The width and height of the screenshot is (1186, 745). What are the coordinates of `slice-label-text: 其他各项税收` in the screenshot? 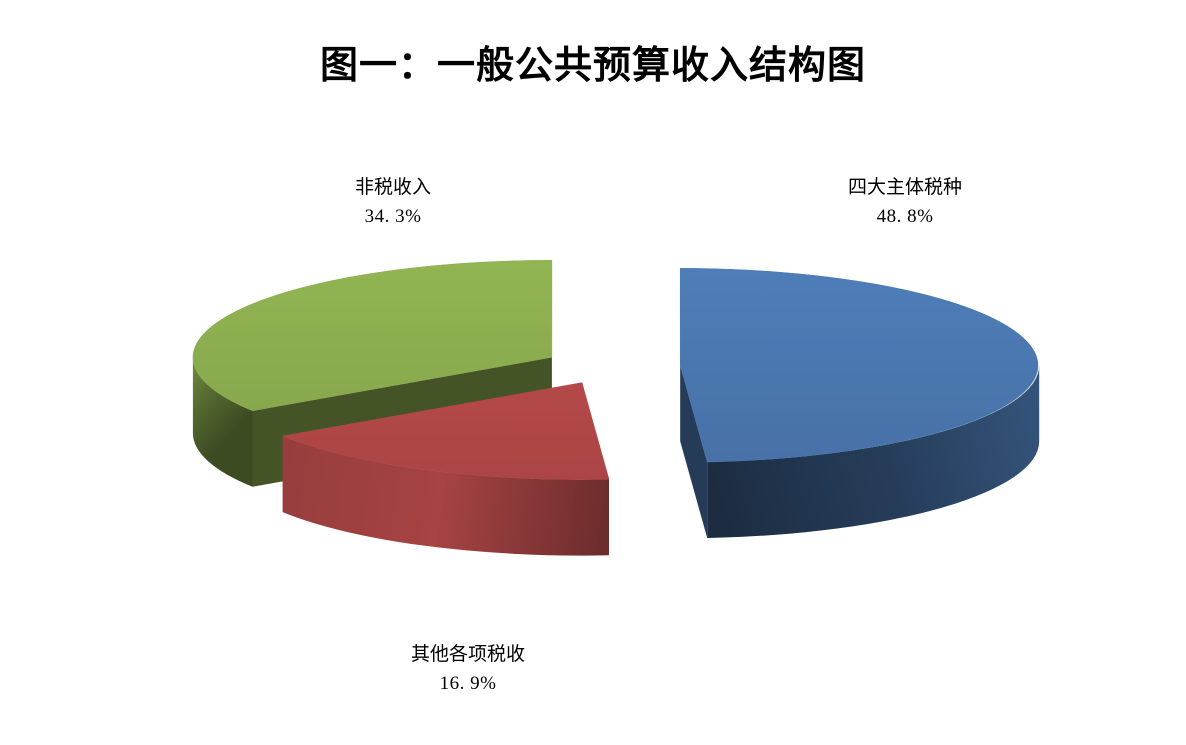 It's located at (467, 654).